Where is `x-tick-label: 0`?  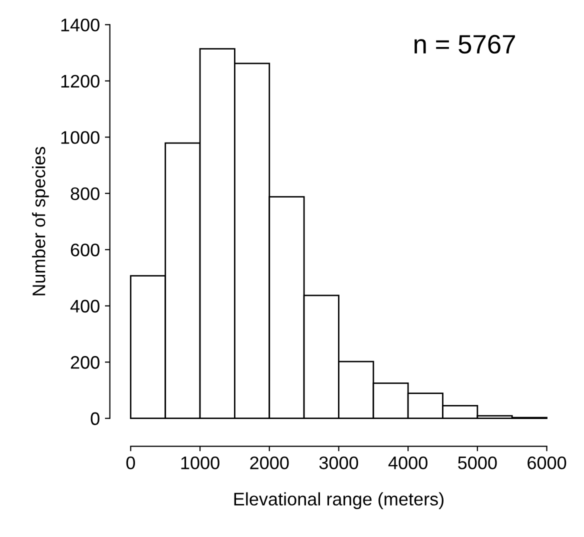
x-tick-label: 0 is located at coordinates (130, 463).